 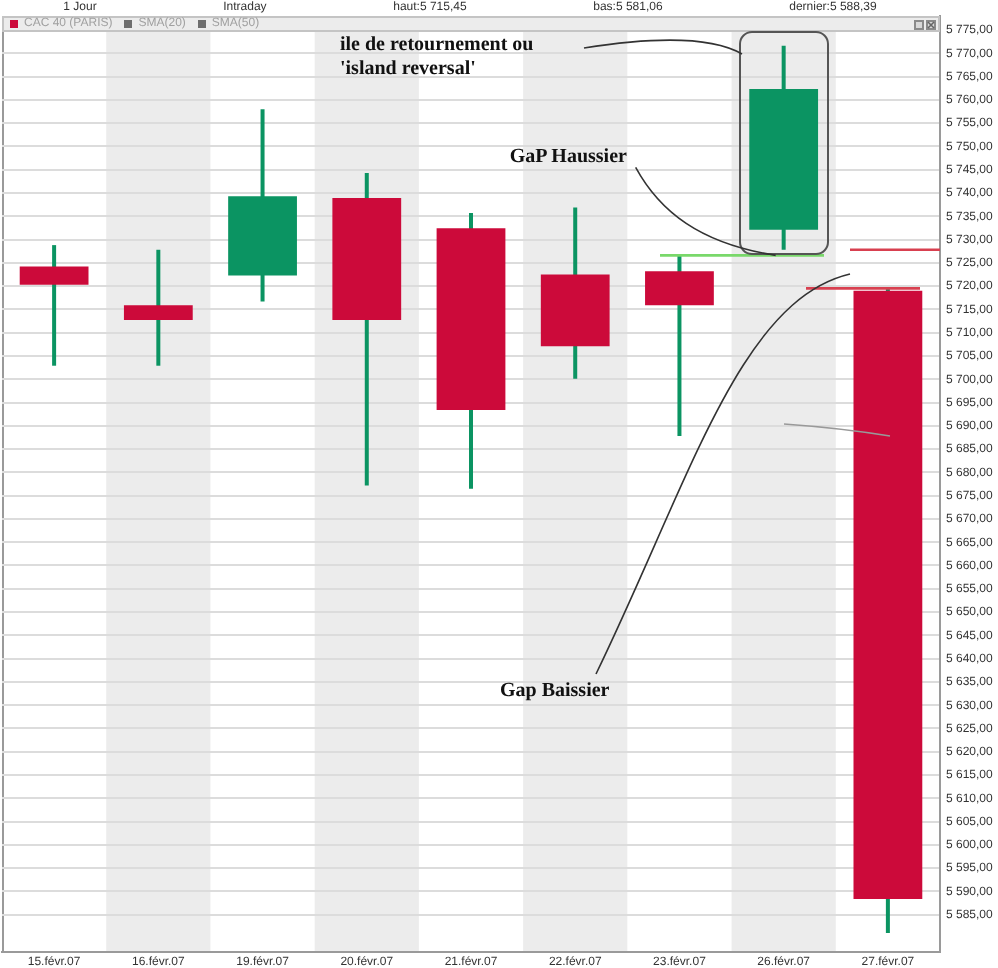 I want to click on annotation: Gap Baissier, so click(x=555, y=692).